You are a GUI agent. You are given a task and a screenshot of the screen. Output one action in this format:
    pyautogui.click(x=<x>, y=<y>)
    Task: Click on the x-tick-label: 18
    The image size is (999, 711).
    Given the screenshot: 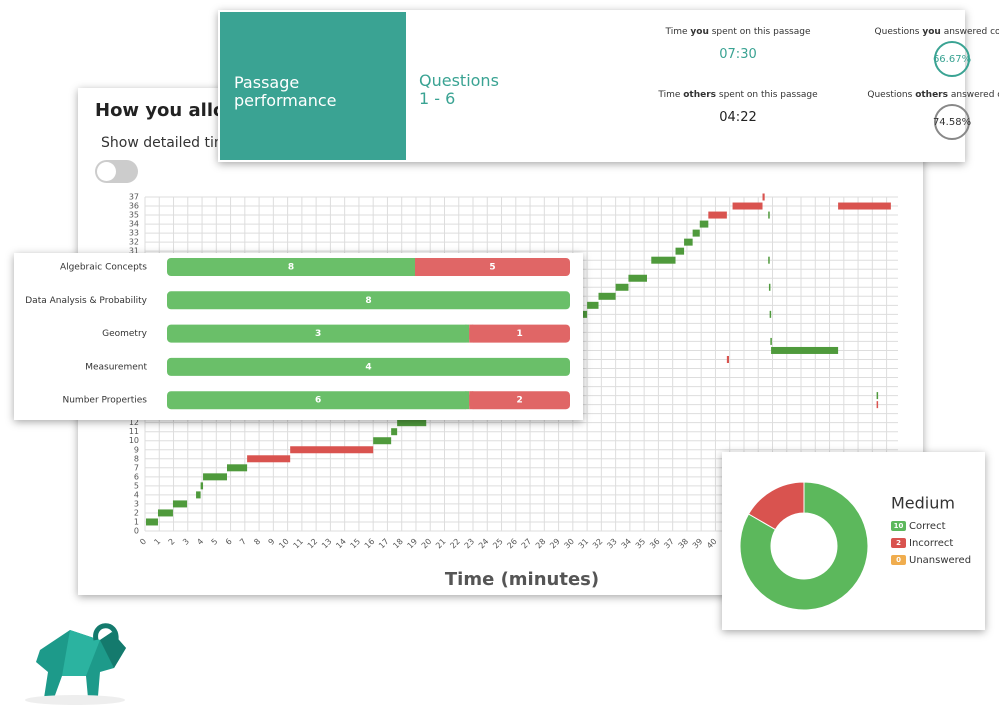 What is the action you would take?
    pyautogui.click(x=398, y=544)
    